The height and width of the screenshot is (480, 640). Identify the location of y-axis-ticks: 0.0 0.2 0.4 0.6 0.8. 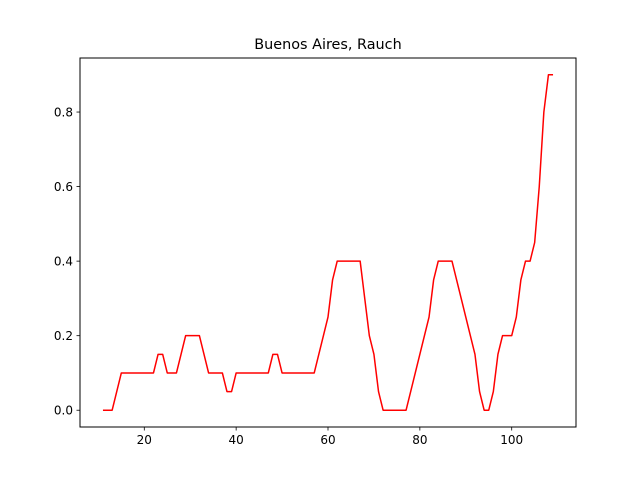
(67, 261).